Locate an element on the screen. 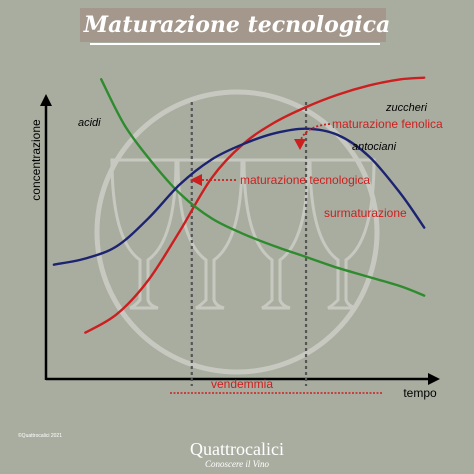 Image resolution: width=474 pixels, height=474 pixels. chart-title: Maturazione tecnologica is located at coordinates (236, 25).